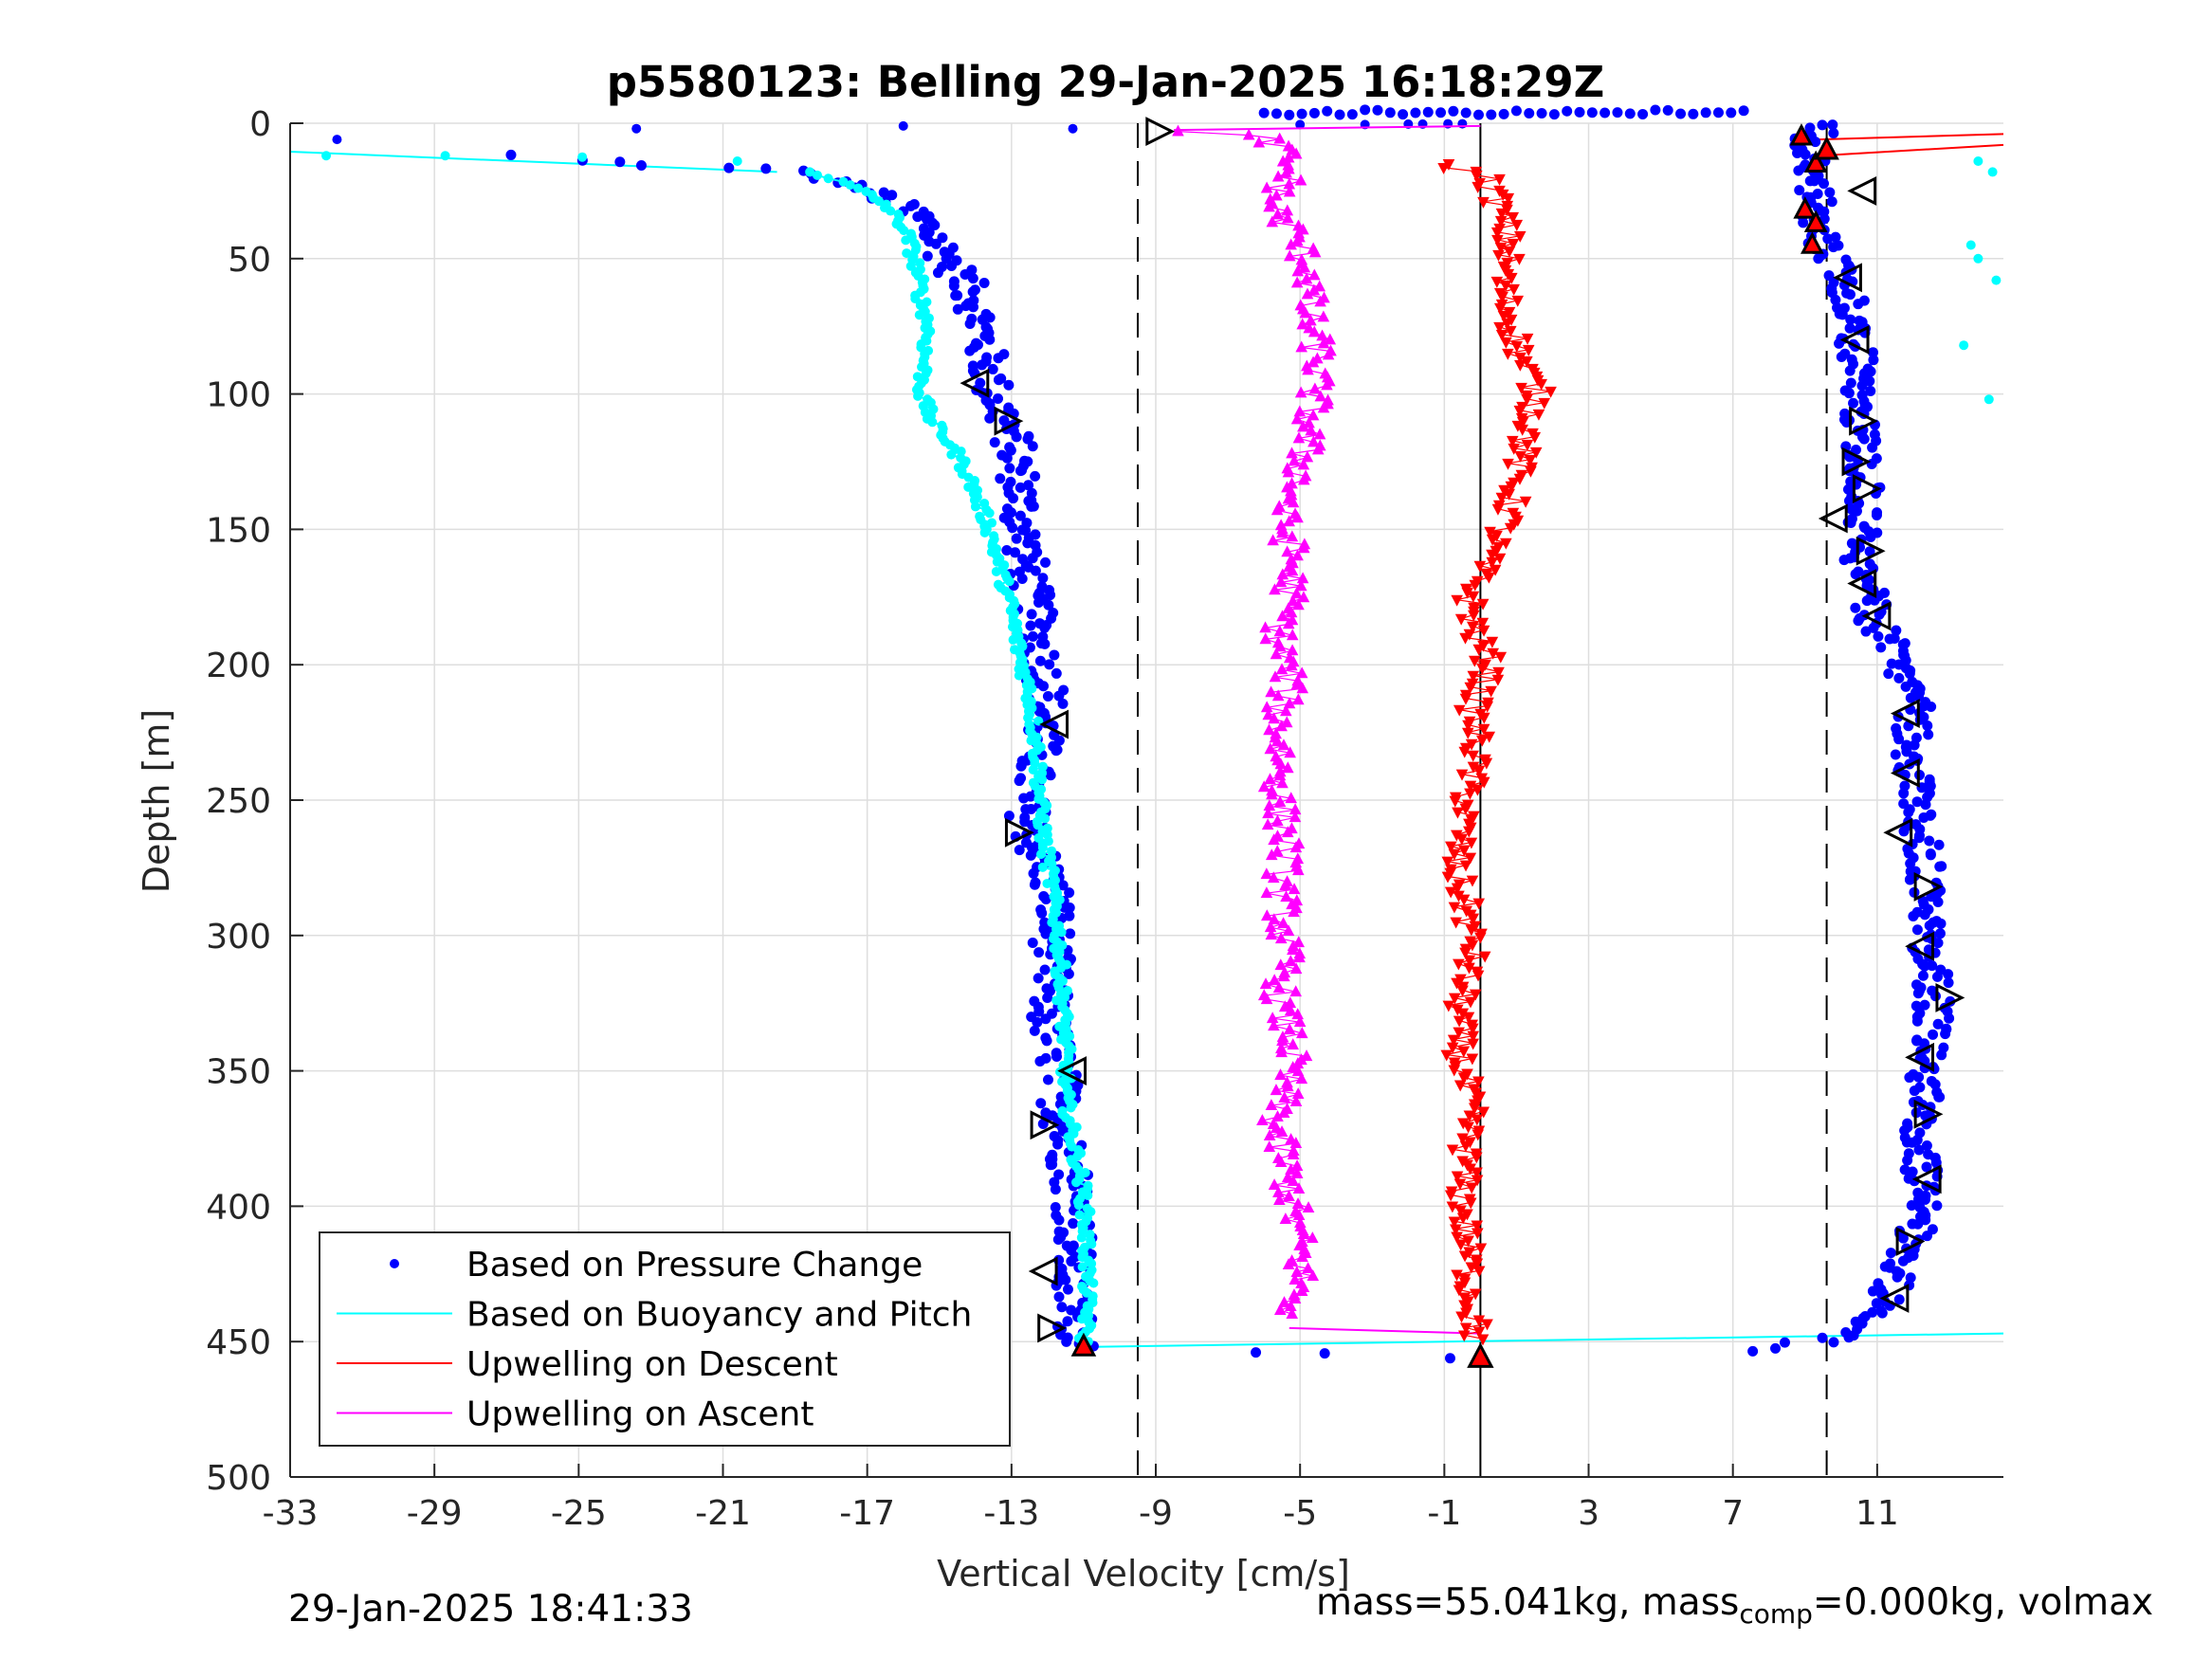 This screenshot has height=1659, width=2212. What do you see at coordinates (238, 937) in the screenshot?
I see `y-tick-label: 300` at bounding box center [238, 937].